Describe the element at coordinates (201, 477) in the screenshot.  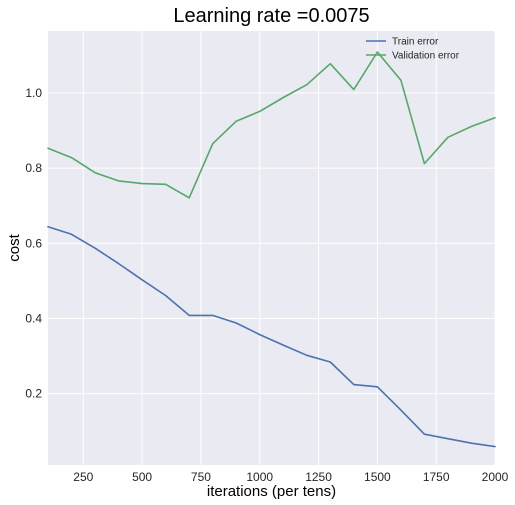
I see `x-tick-label: 750` at that location.